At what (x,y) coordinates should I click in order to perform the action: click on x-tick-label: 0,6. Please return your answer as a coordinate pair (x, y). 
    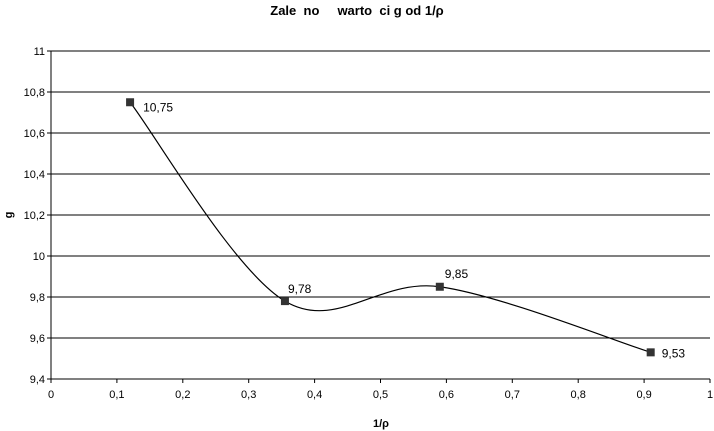
    Looking at the image, I should click on (446, 395).